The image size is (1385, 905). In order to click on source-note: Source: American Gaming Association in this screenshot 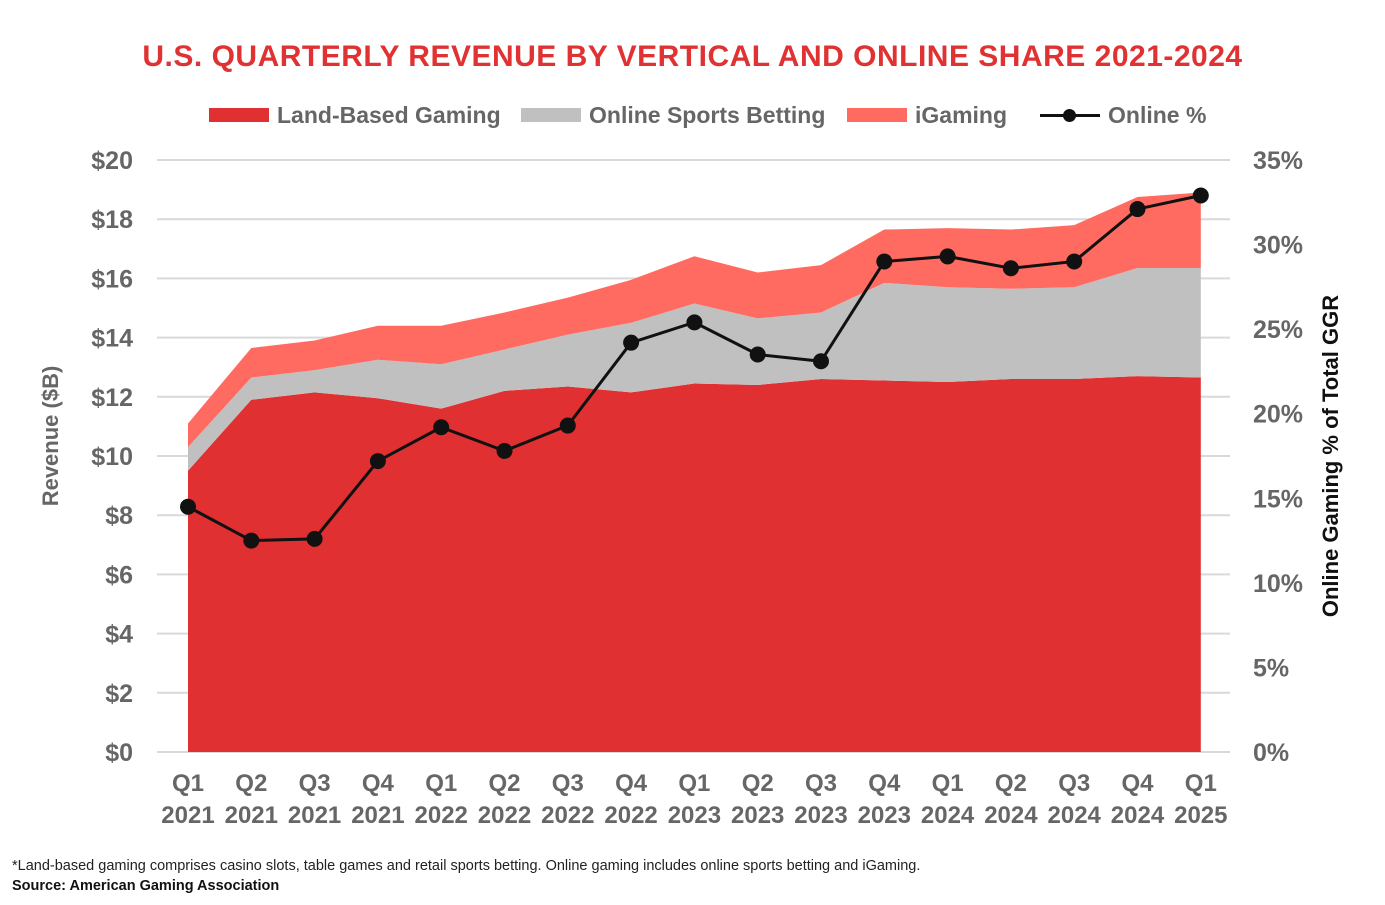, I will do `click(146, 886)`.